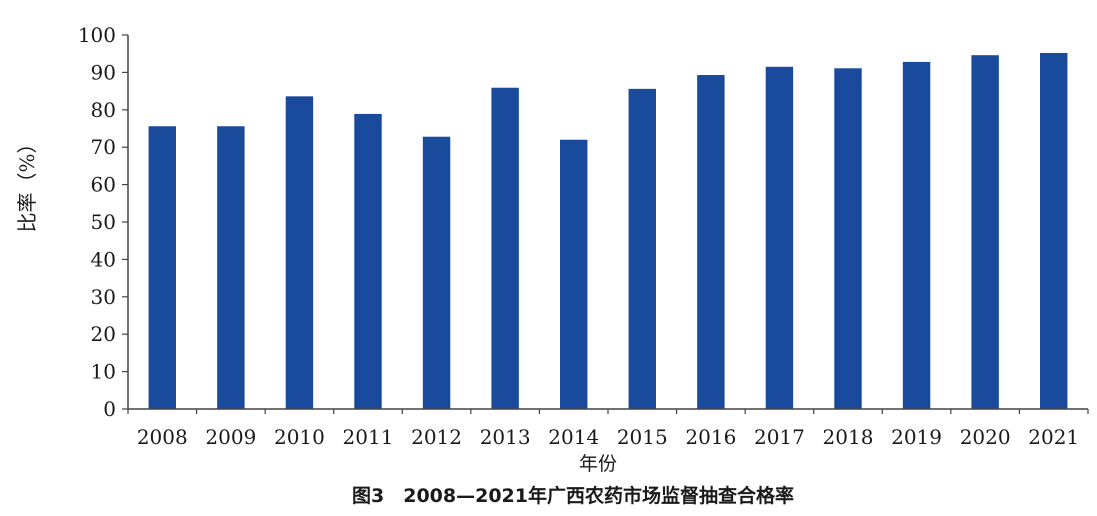 Image resolution: width=1097 pixels, height=516 pixels. What do you see at coordinates (368, 437) in the screenshot?
I see `x-tick-label-2011: 2011` at bounding box center [368, 437].